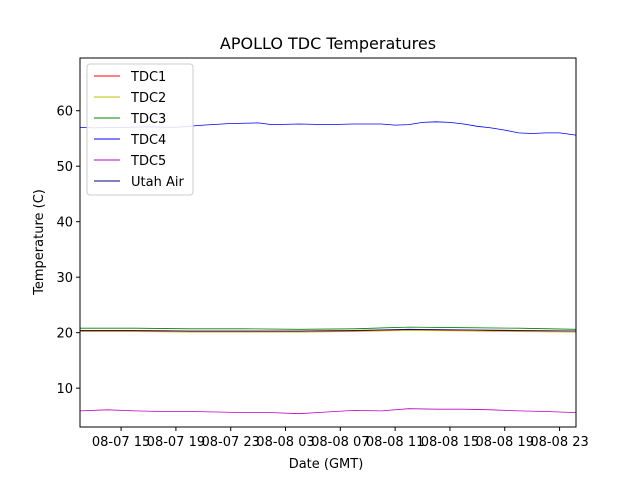 The height and width of the screenshot is (480, 640). Describe the element at coordinates (328, 43) in the screenshot. I see `chart-title: APOLLO TDC Temperatures` at that location.